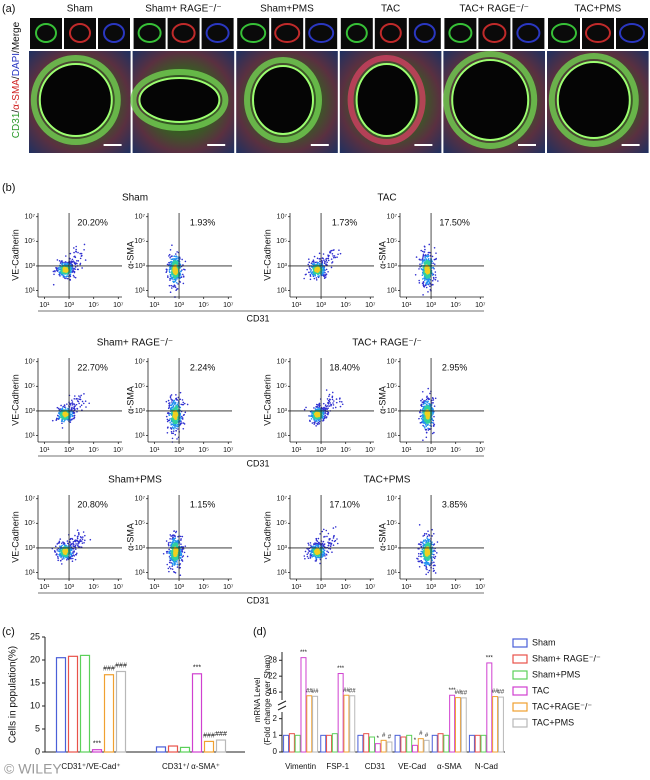 This screenshot has width=650, height=780. I want to click on x-tick-label: 10⁷, so click(370, 450).